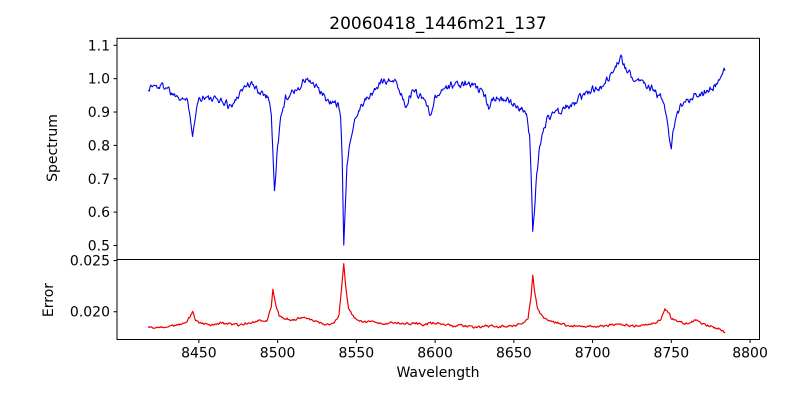 This screenshot has width=800, height=400. What do you see at coordinates (199, 354) in the screenshot?
I see `x-tick-label: 8450` at bounding box center [199, 354].